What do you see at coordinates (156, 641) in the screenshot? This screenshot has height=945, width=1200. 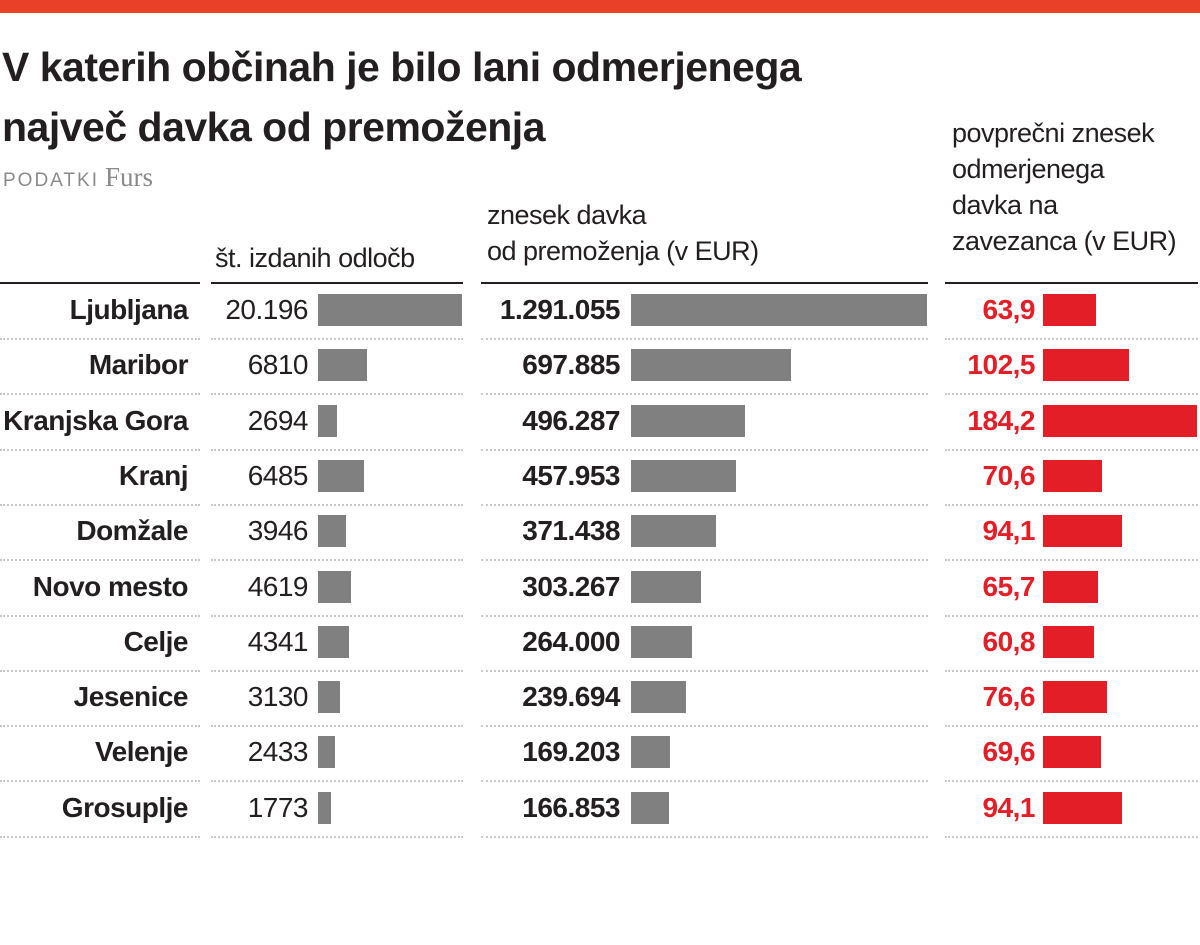 I see `row-name: Celje` at bounding box center [156, 641].